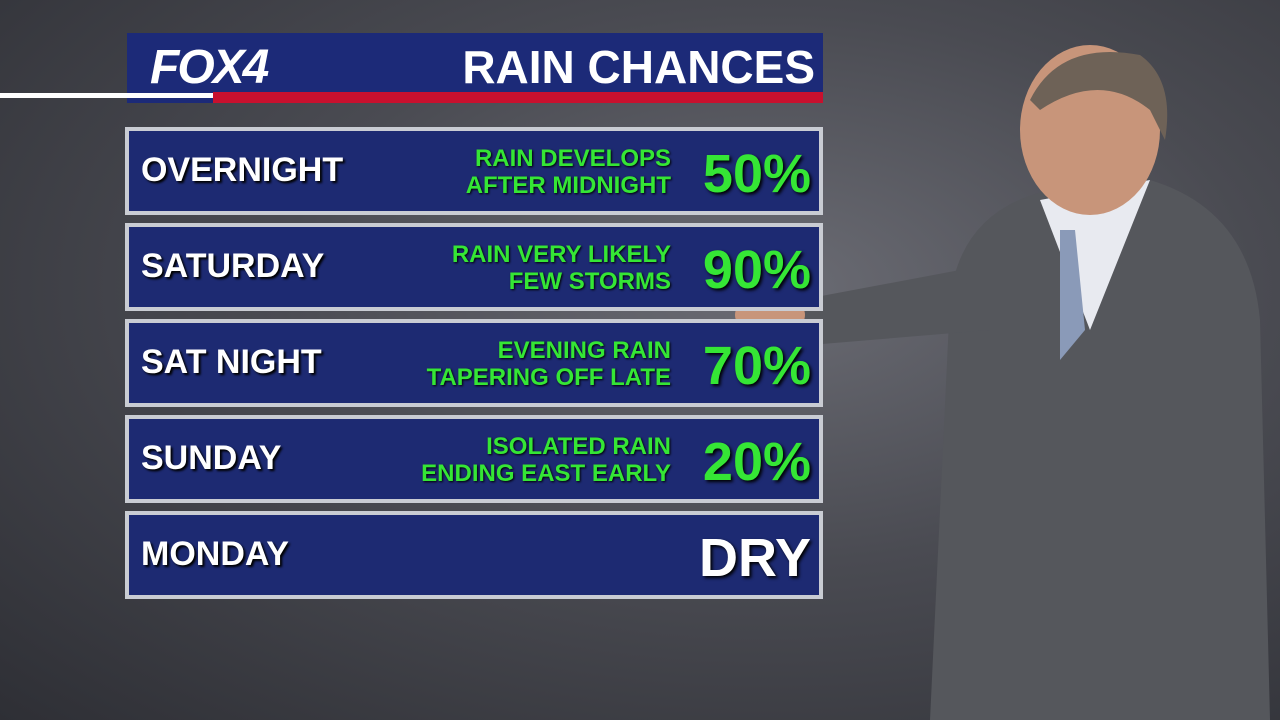 Image resolution: width=1280 pixels, height=720 pixels. I want to click on description-line: AFTER MIDNIGHT, so click(568, 185).